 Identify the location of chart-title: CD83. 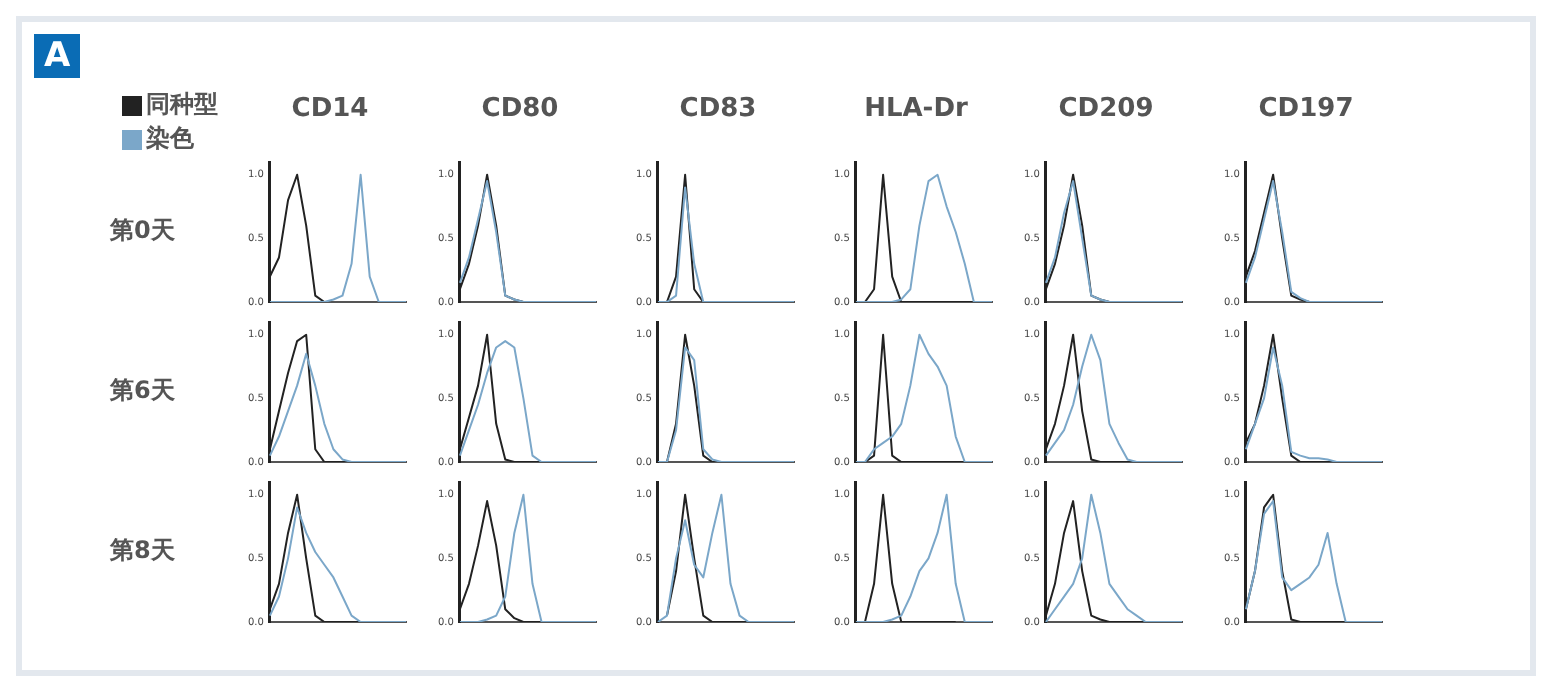
(718, 109).